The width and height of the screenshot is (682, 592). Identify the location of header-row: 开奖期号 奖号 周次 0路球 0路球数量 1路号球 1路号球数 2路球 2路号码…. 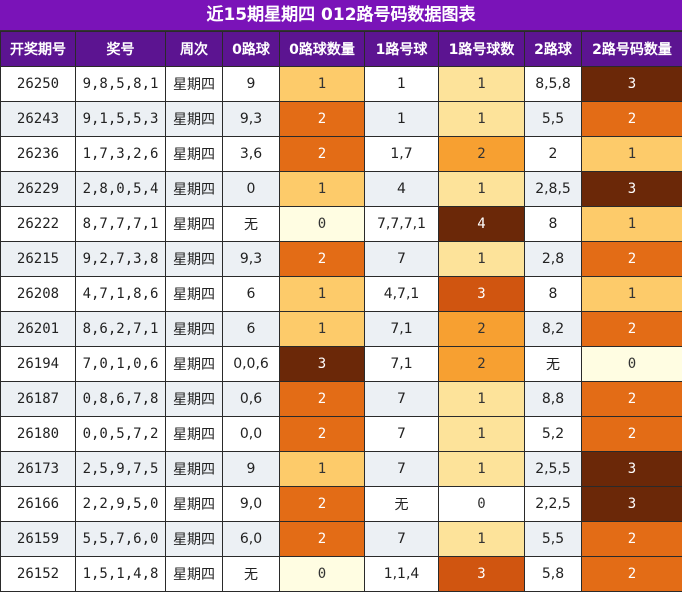
(341, 49).